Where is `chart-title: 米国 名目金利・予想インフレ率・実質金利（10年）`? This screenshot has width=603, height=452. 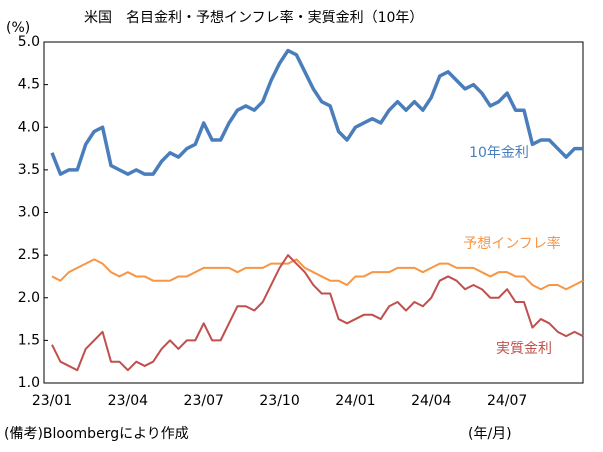 chart-title: 米国 名目金利・予想インフレ率・実質金利（10年） is located at coordinates (253, 17).